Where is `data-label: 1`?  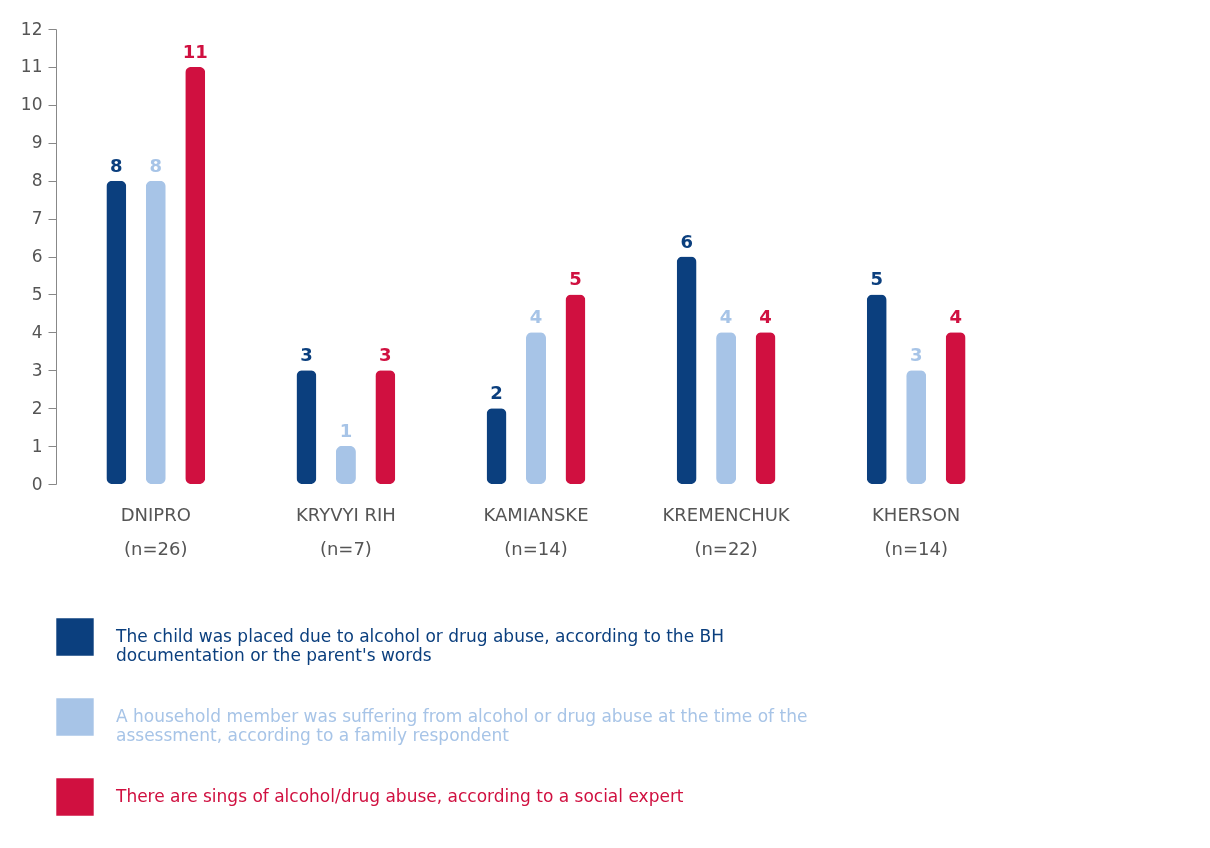 data-label: 1 is located at coordinates (346, 431).